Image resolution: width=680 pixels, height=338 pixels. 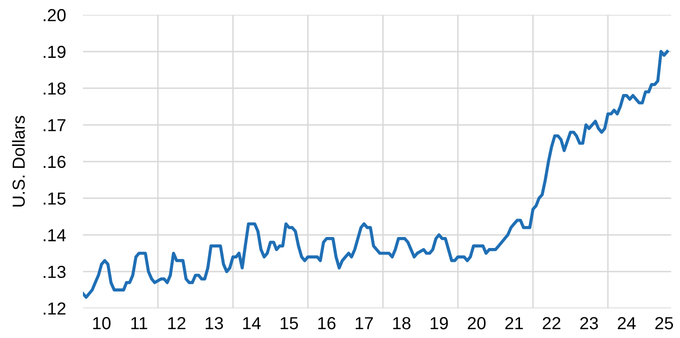 What do you see at coordinates (55, 235) in the screenshot?
I see `y-tick-label: .14` at bounding box center [55, 235].